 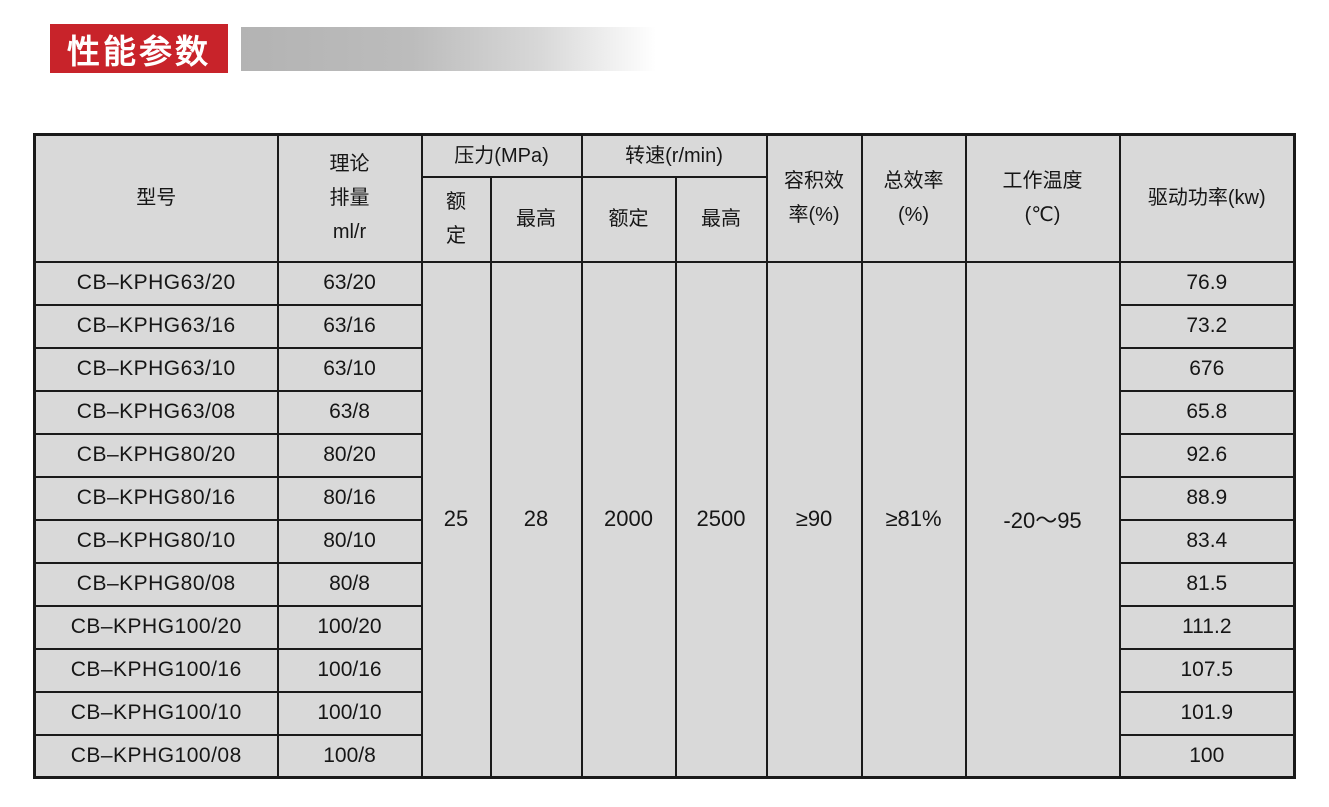 I want to click on cell-total-efficiency-shared: ≥81%, so click(x=913, y=519).